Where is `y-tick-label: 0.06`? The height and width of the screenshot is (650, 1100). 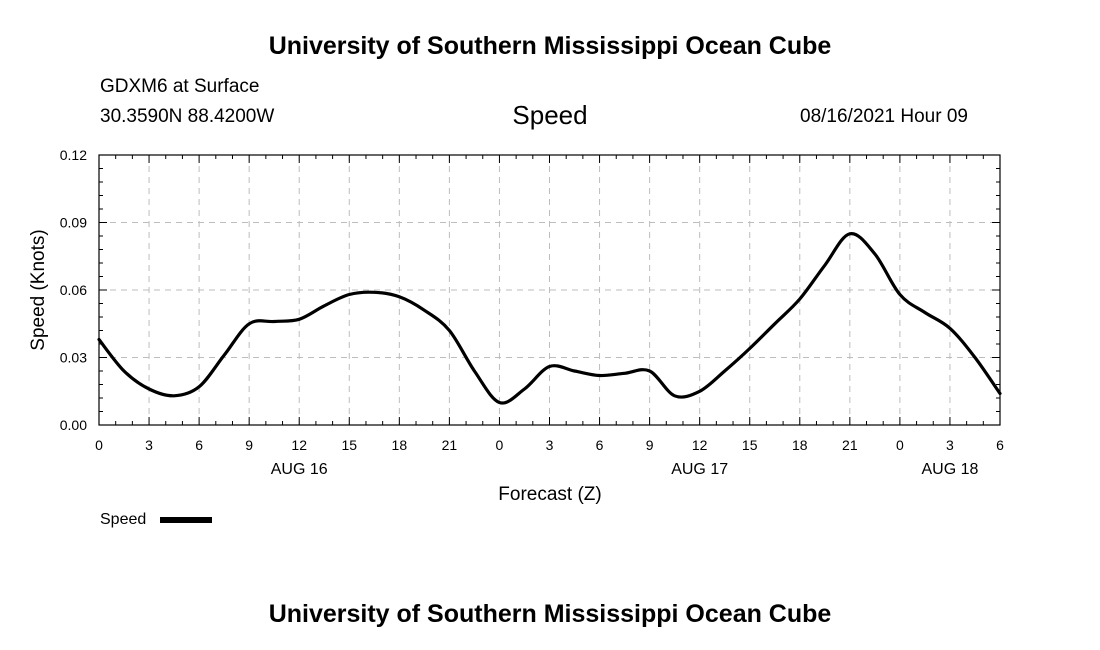 y-tick-label: 0.06 is located at coordinates (73, 290).